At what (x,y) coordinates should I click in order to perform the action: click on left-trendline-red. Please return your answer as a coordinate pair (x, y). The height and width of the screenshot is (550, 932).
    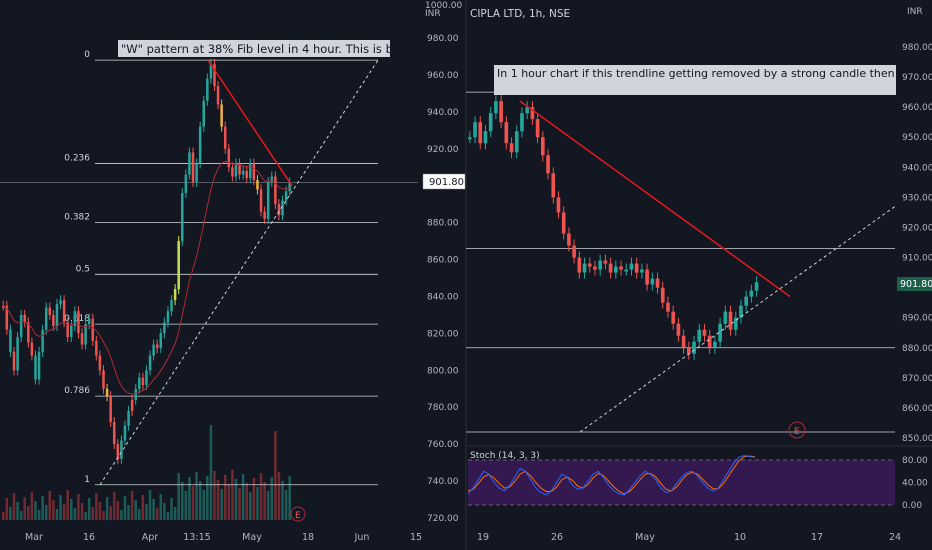
    Looking at the image, I should click on (250, 123).